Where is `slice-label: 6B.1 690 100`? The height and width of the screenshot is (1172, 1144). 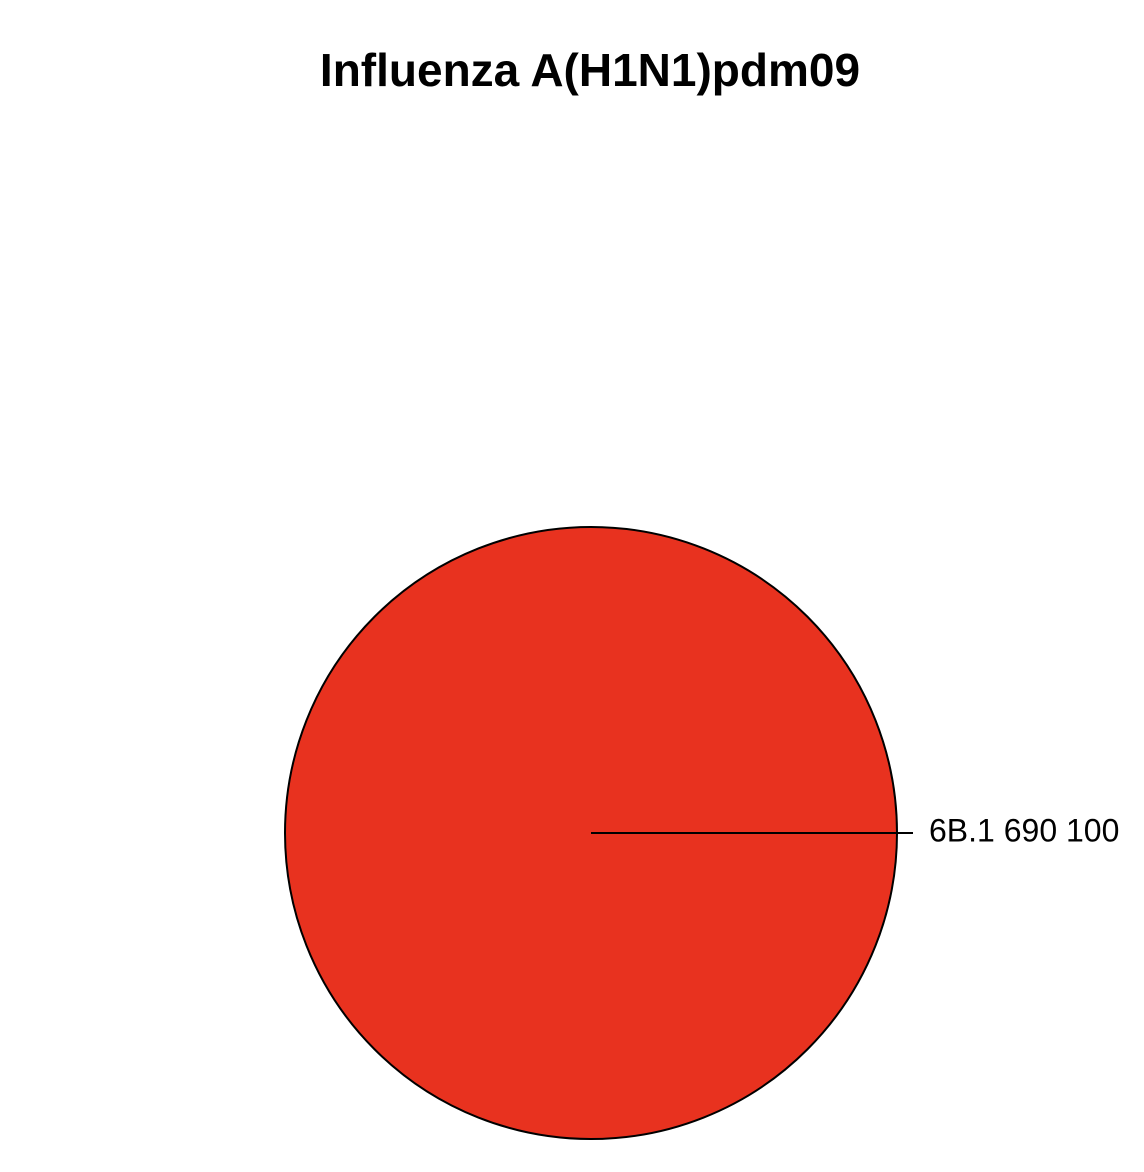
slice-label: 6B.1 690 100 is located at coordinates (1024, 830).